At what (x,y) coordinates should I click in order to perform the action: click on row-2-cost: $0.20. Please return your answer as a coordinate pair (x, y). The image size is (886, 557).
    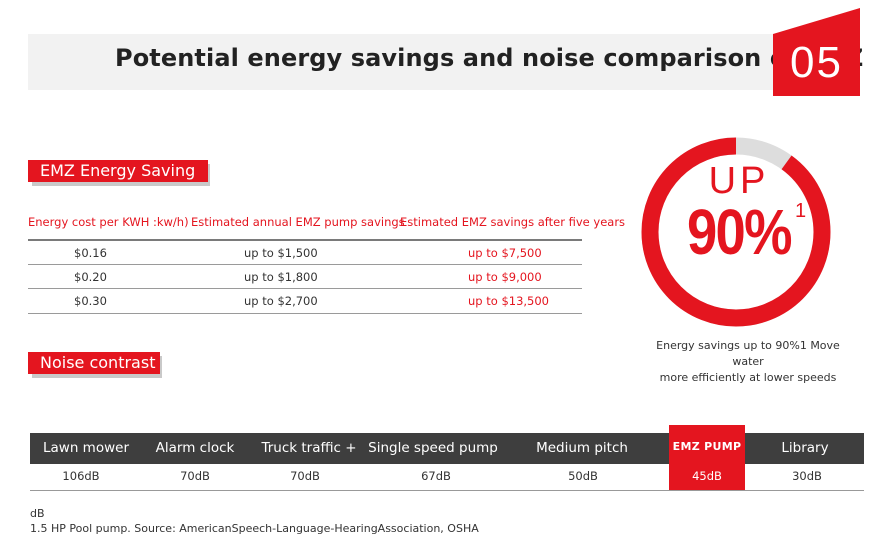
    Looking at the image, I should click on (90, 277).